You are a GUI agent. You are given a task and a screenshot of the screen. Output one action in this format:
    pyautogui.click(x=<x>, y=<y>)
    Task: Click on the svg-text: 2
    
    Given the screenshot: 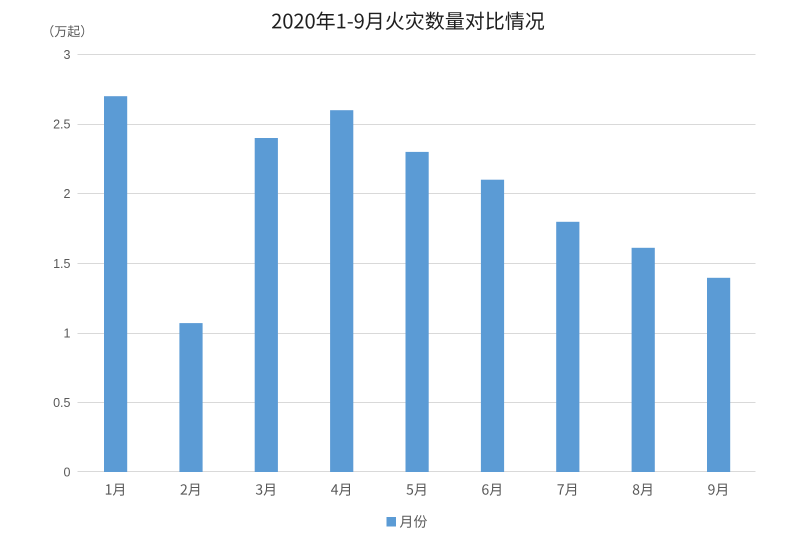 What is the action you would take?
    pyautogui.click(x=67, y=194)
    